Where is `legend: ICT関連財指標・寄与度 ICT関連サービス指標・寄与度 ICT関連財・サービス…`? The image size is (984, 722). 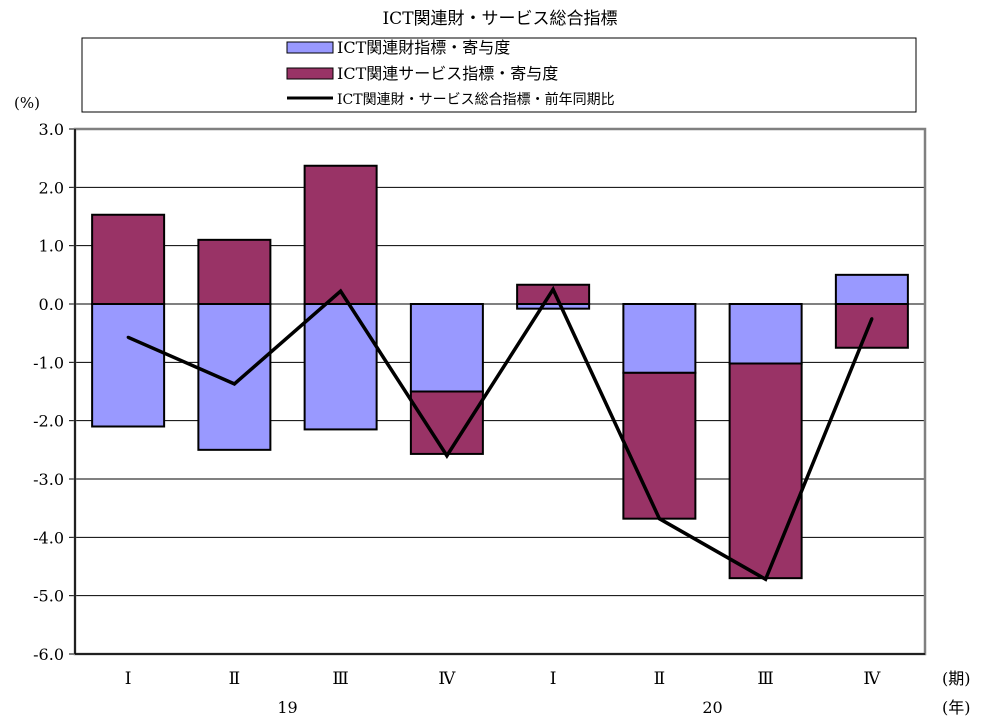
legend: ICT関連財指標・寄与度 ICT関連サービス指標・寄与度 ICT関連財・サービス… is located at coordinates (499, 75).